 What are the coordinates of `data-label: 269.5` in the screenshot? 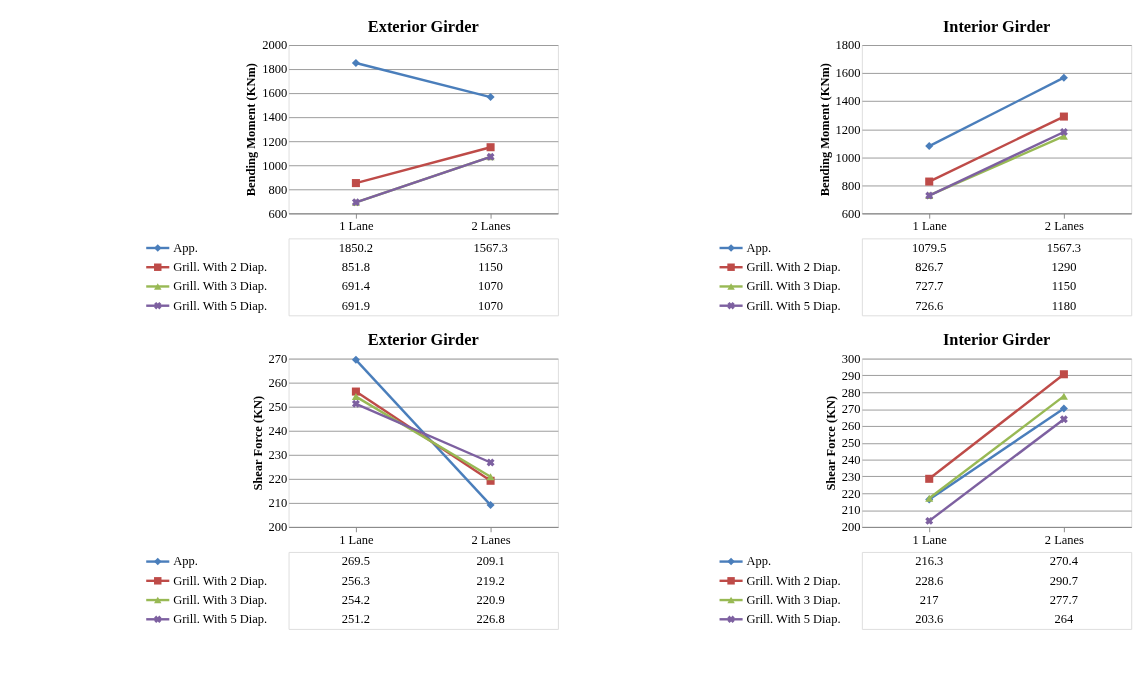 It's located at (355, 561).